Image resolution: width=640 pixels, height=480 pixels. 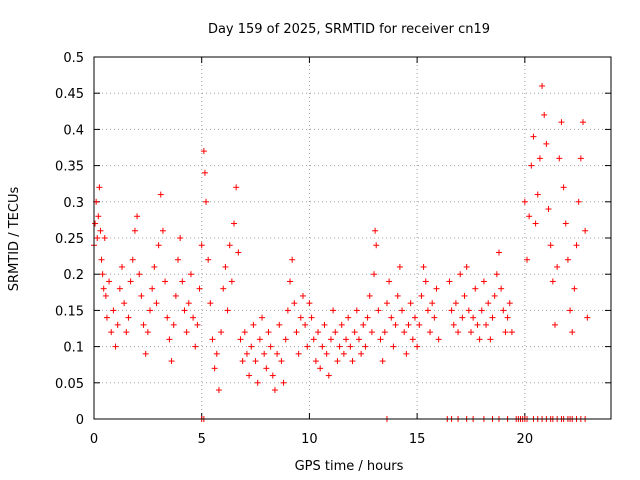 I want to click on y-tick-label: 0.2, so click(x=73, y=275).